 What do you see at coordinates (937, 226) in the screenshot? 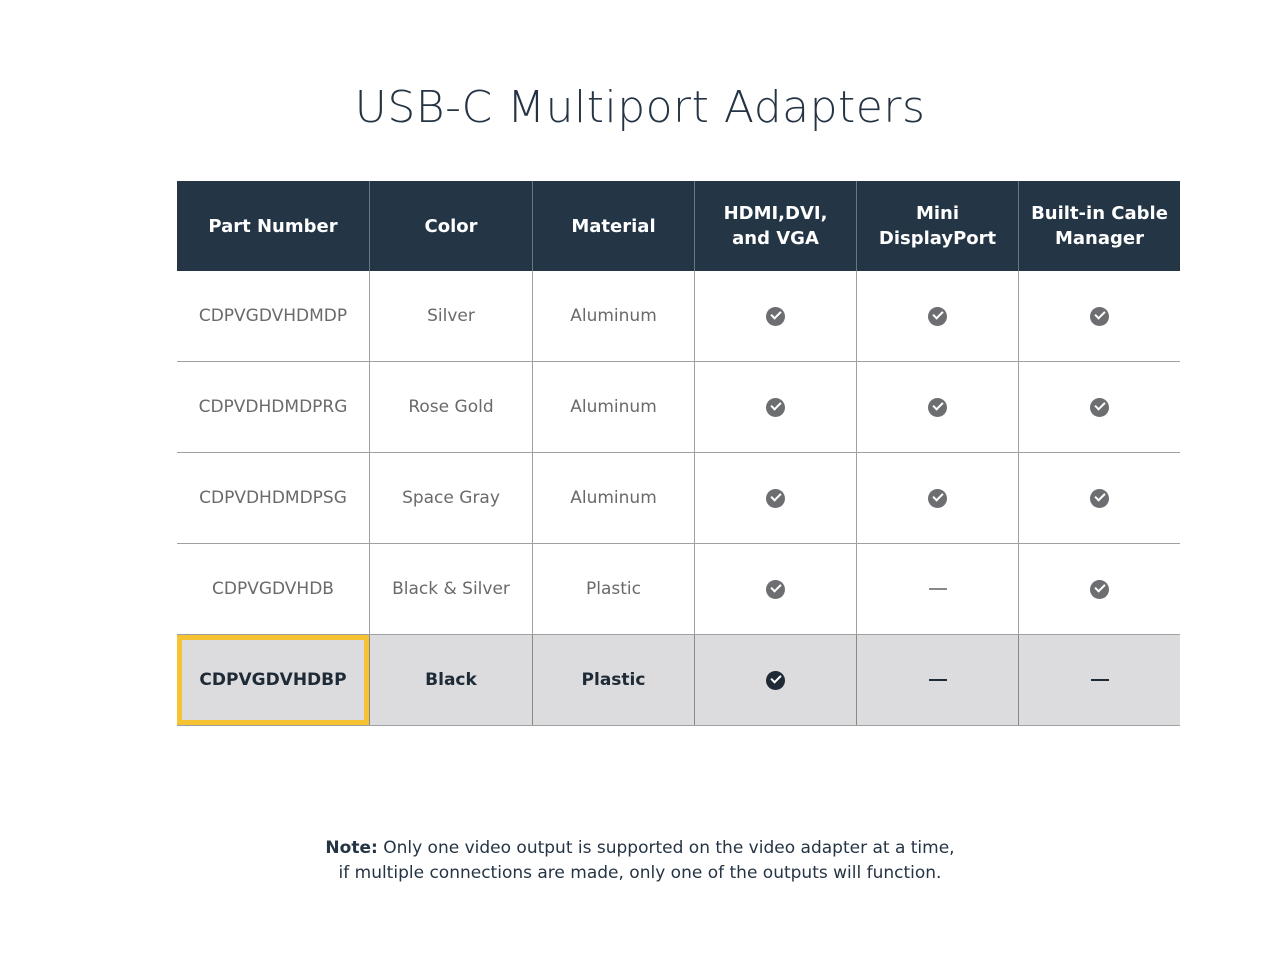
I see `column-header: Mini DisplayPort` at bounding box center [937, 226].